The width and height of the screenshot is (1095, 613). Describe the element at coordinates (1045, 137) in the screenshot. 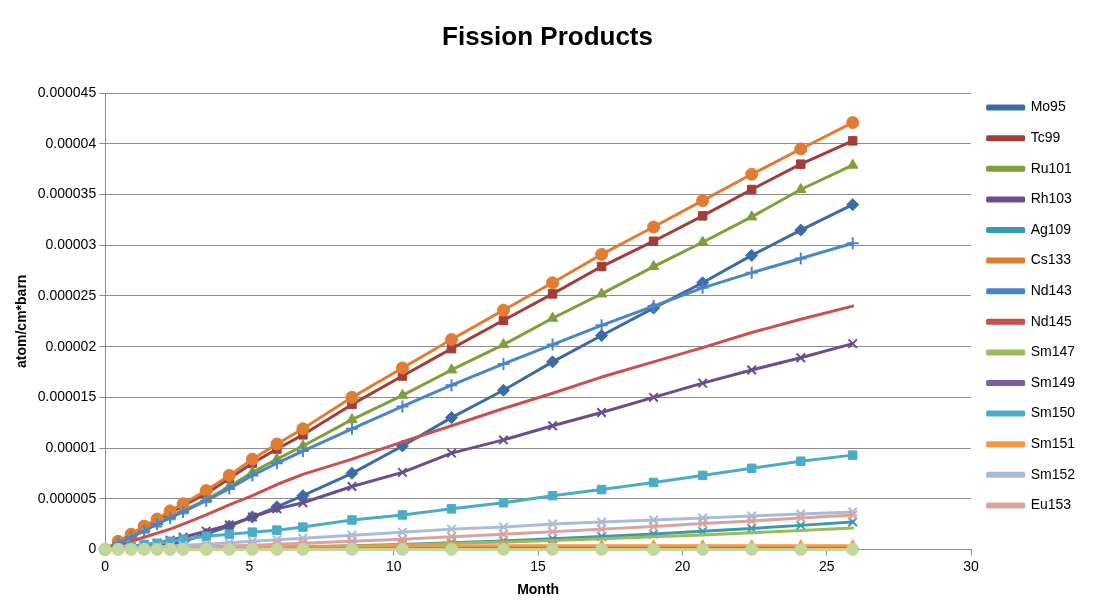

I see `legend-label: Tc99` at that location.